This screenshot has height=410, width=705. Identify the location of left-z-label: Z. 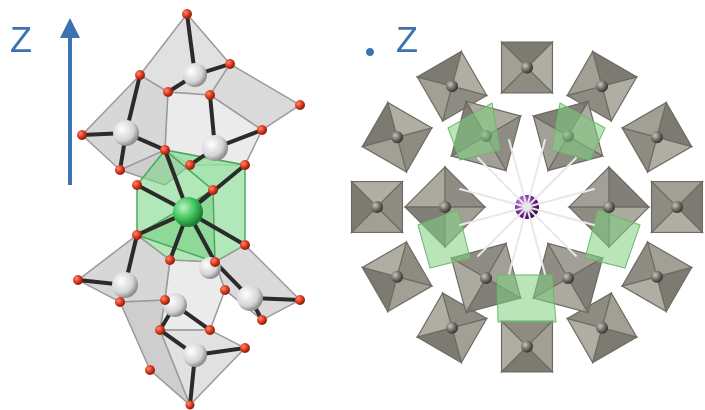
(21, 39).